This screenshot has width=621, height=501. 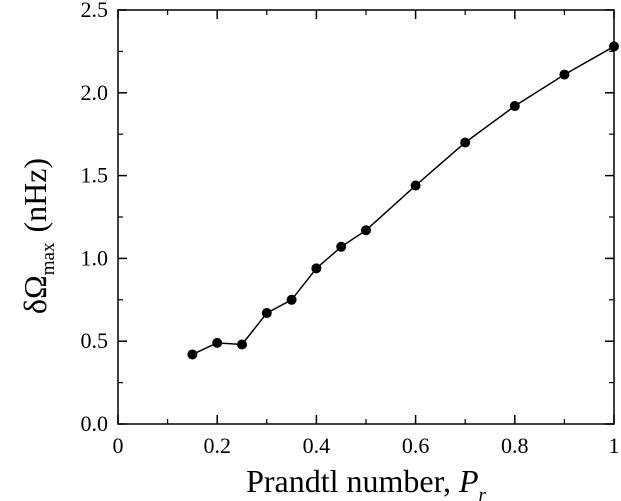 I want to click on x-tick-label: 1, so click(x=614, y=445).